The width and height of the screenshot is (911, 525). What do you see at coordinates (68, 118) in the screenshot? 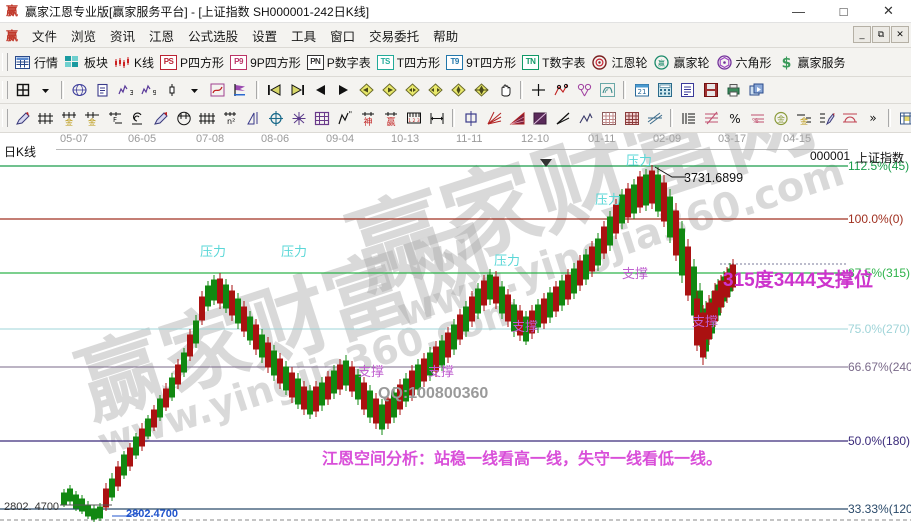
I see `gold-scale-tool: 金` at bounding box center [68, 118].